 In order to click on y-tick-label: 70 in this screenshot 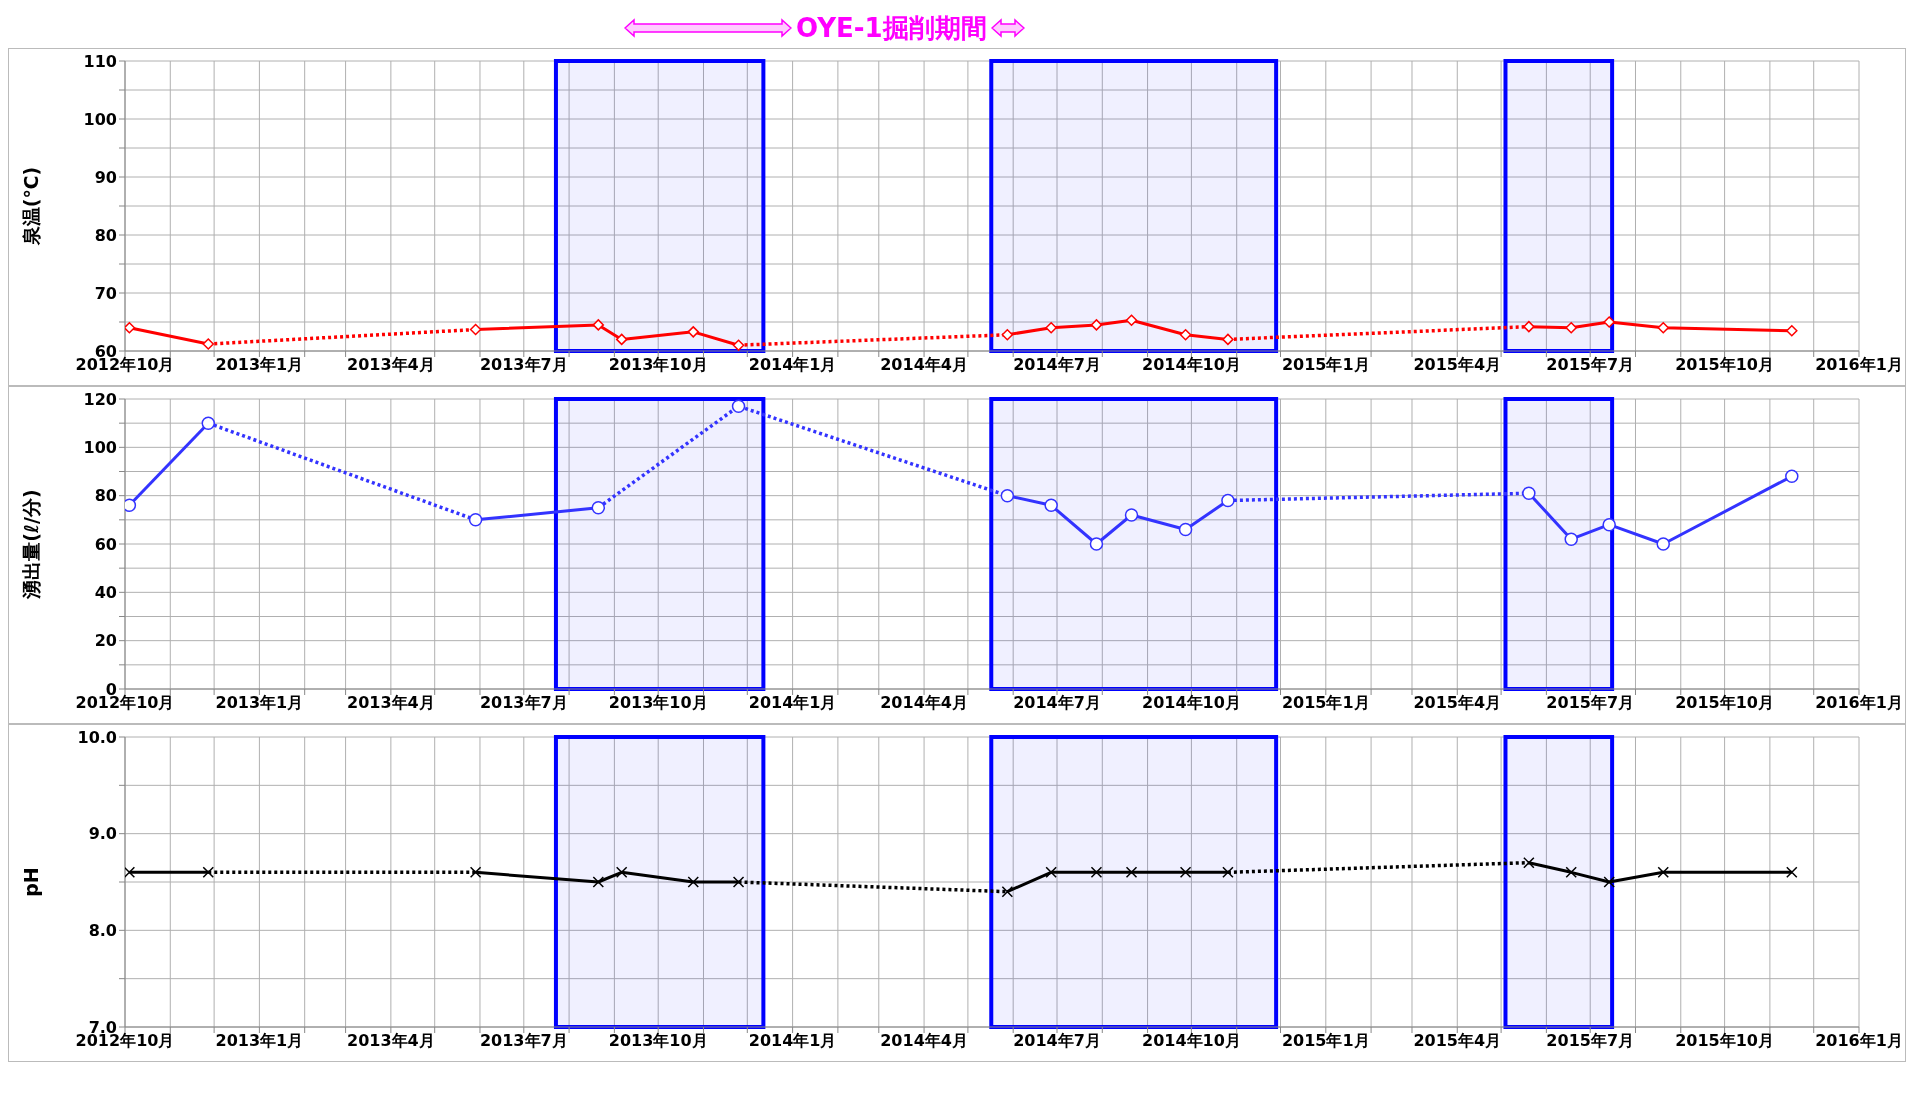, I will do `click(105, 293)`.